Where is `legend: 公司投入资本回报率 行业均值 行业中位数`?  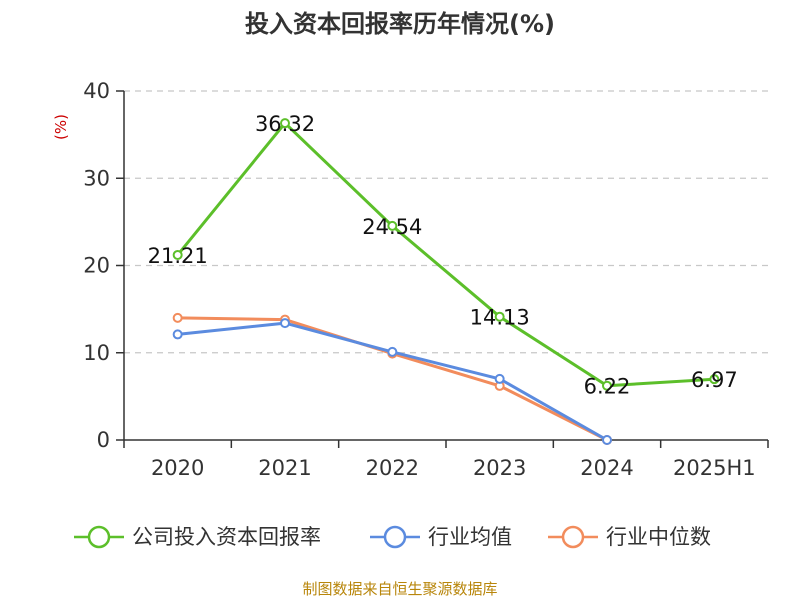
legend: 公司投入资本回报率 行业均值 行业中位数 is located at coordinates (392, 537).